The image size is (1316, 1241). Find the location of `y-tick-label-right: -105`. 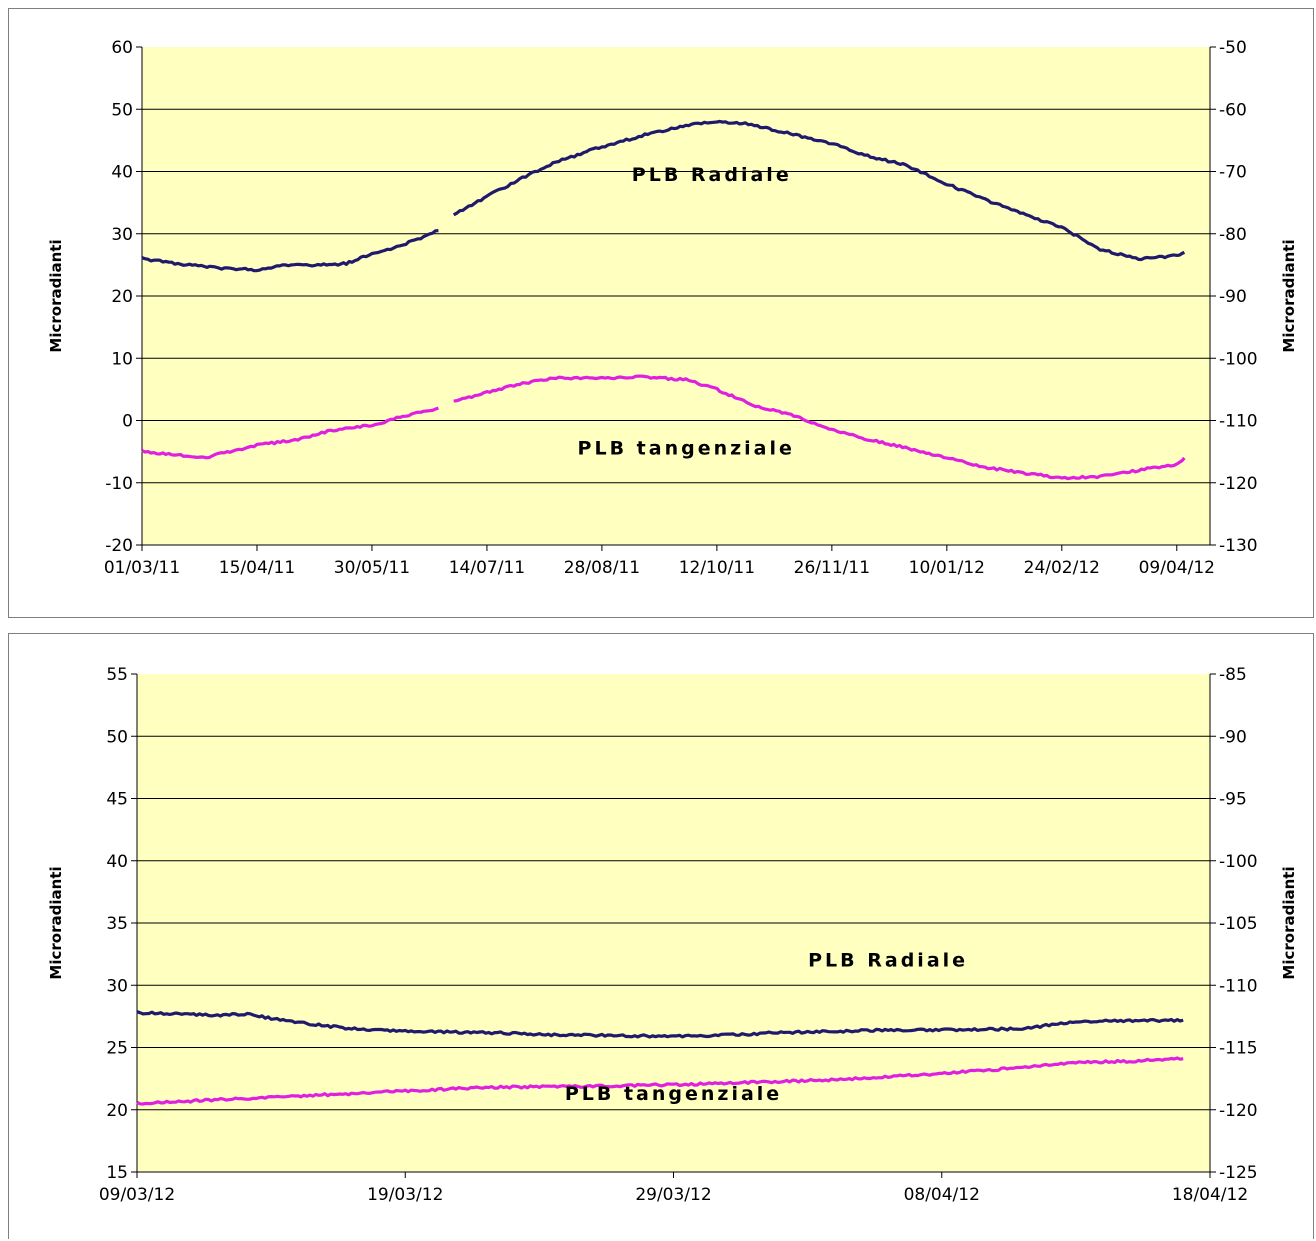

y-tick-label-right: -105 is located at coordinates (1238, 924).